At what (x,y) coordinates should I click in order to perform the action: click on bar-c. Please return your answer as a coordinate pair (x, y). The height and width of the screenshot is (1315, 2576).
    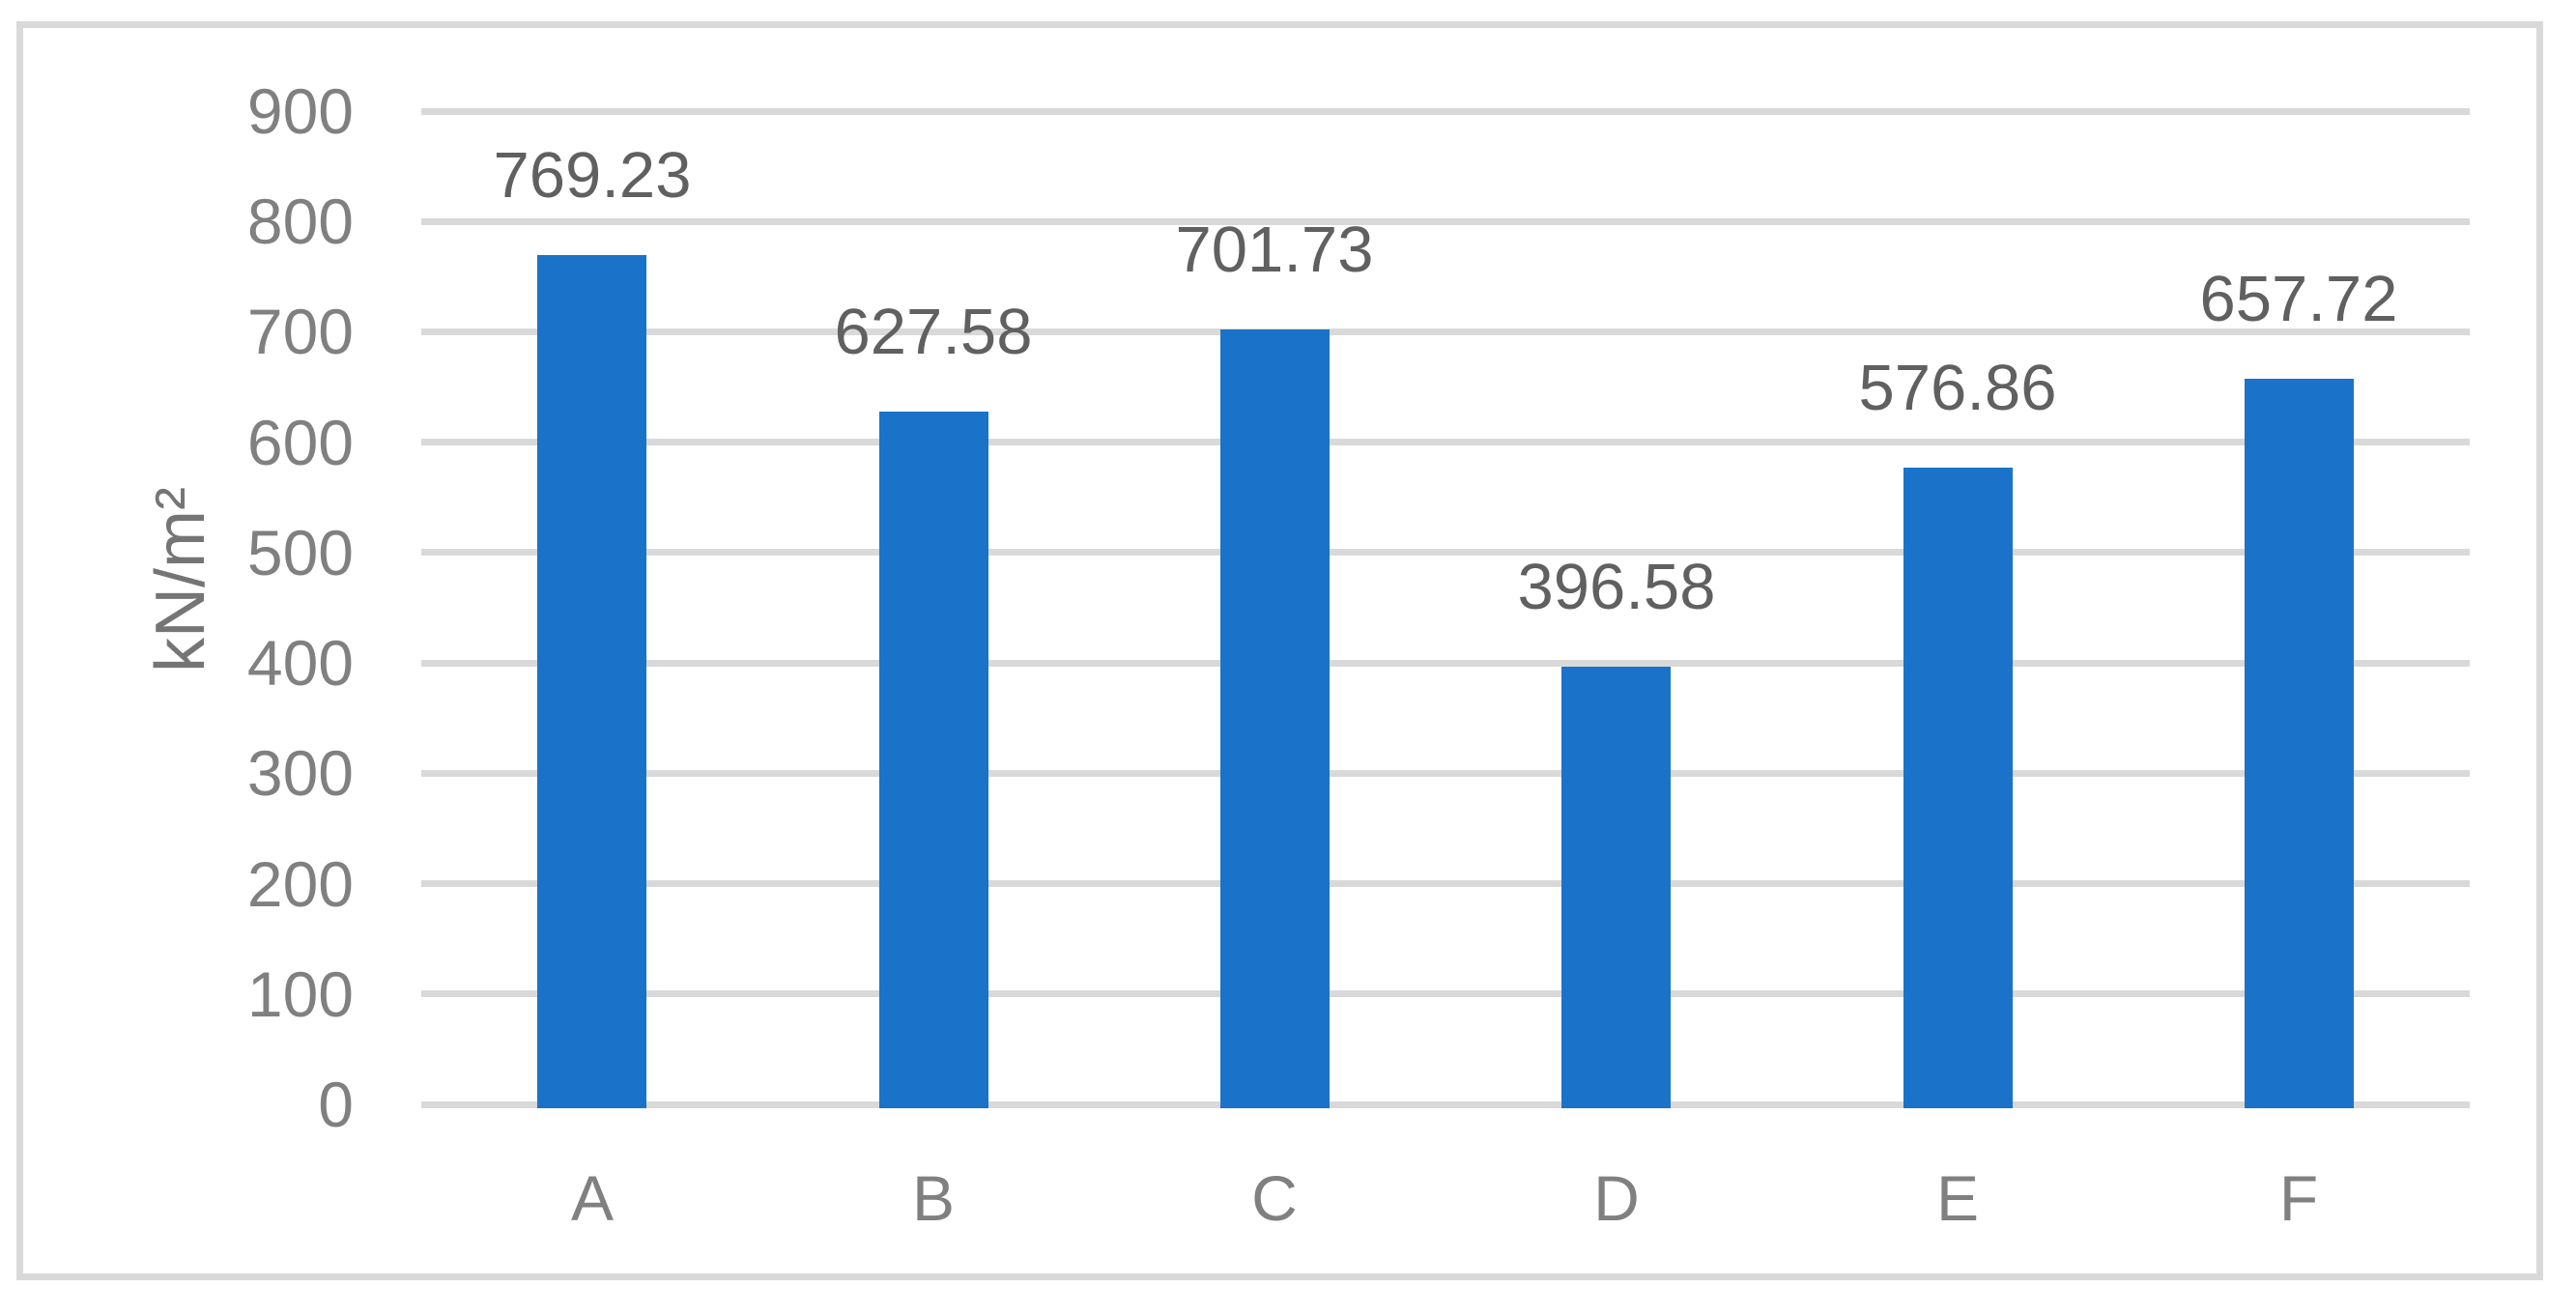
    Looking at the image, I should click on (1275, 718).